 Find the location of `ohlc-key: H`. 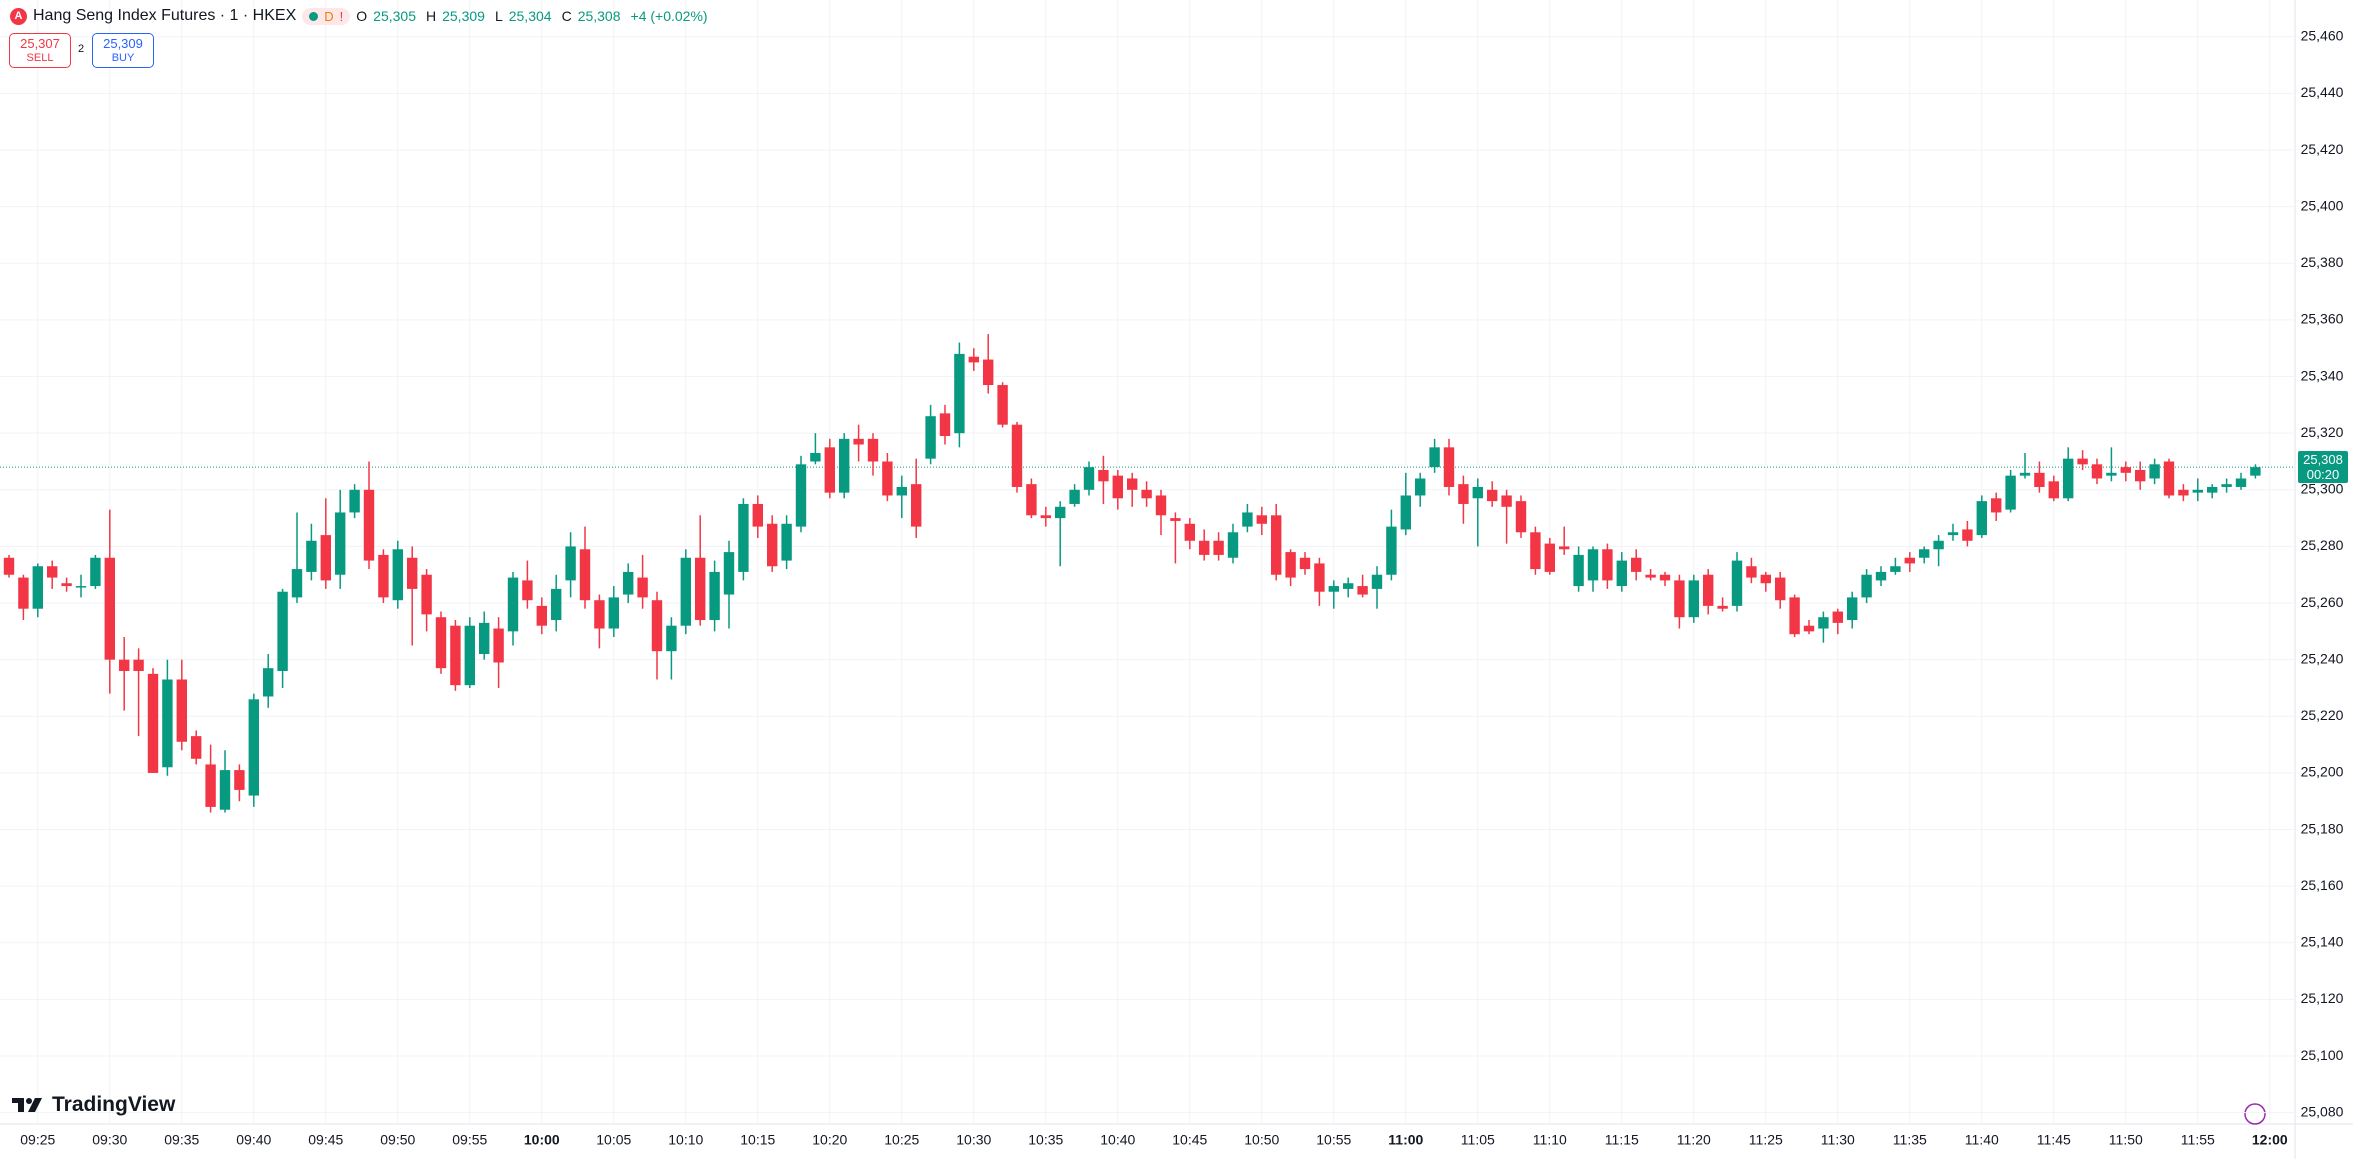

ohlc-key: H is located at coordinates (431, 16).